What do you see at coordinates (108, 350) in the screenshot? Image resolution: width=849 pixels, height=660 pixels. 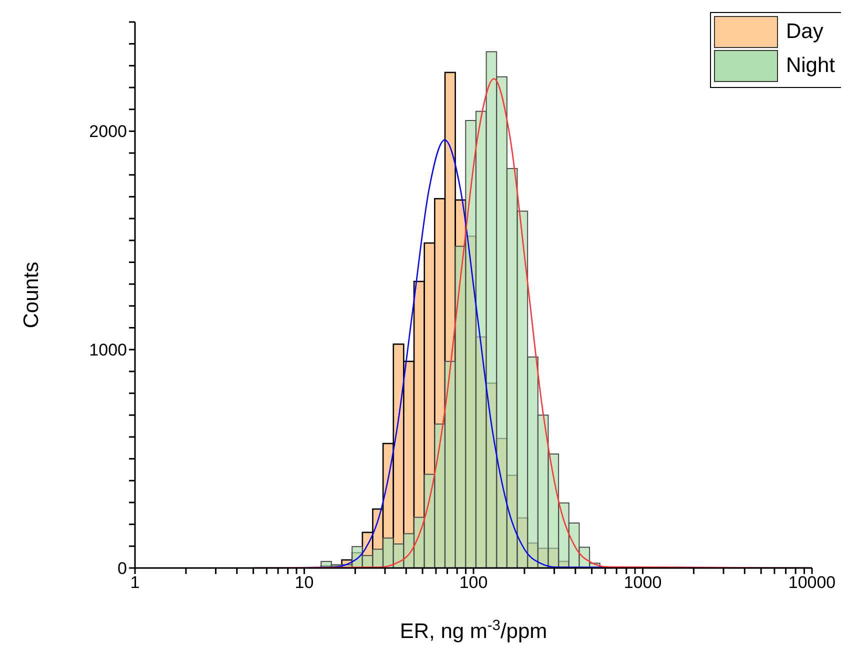 I see `y-tick-label: 1000` at bounding box center [108, 350].